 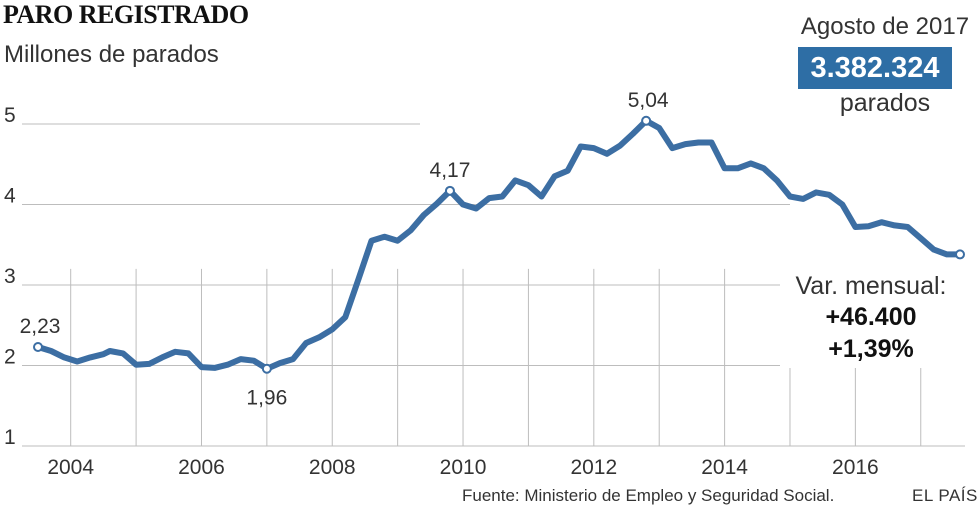 What do you see at coordinates (70, 467) in the screenshot?
I see `x-tick-label: 2004` at bounding box center [70, 467].